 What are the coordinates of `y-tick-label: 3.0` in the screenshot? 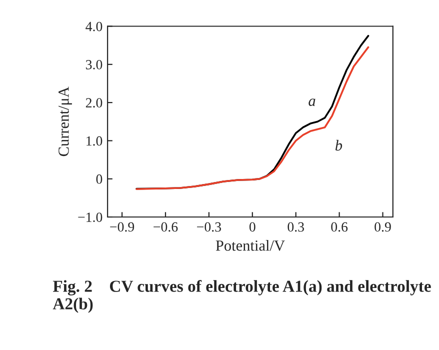 It's located at (94, 65).